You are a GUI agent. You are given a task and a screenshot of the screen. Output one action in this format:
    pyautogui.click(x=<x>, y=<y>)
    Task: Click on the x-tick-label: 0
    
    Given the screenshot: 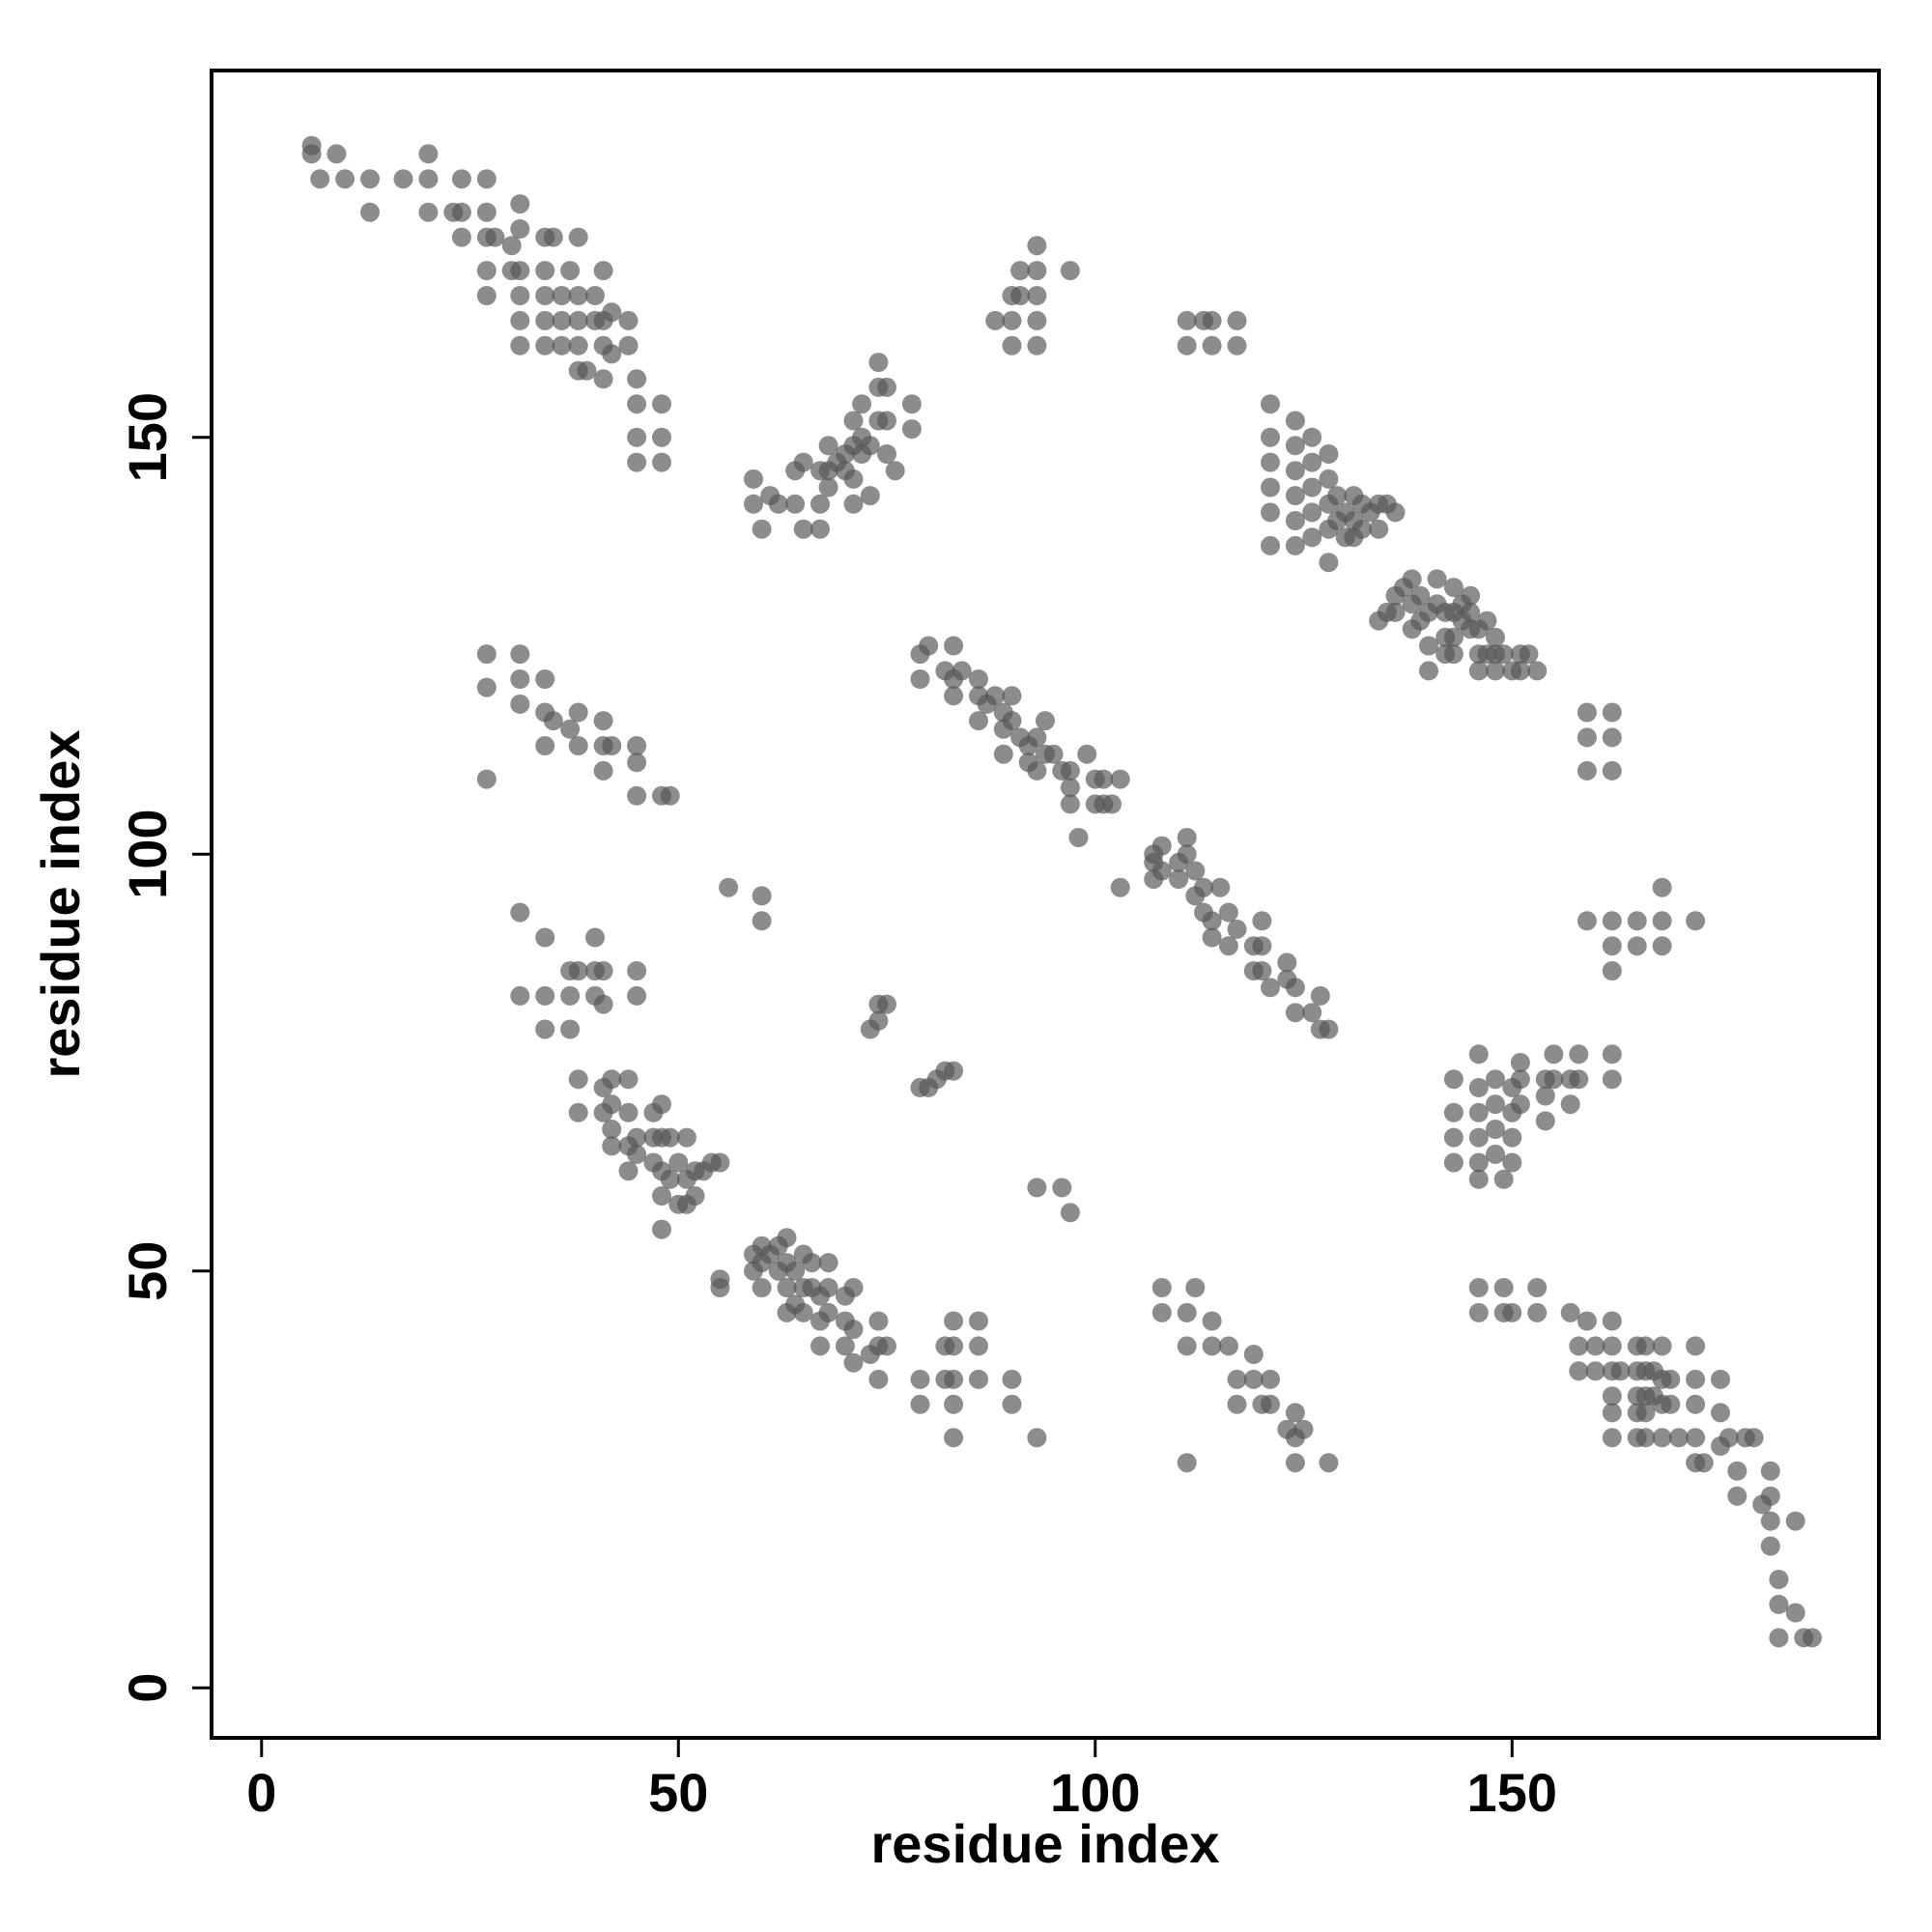 What is the action you would take?
    pyautogui.click(x=261, y=1792)
    